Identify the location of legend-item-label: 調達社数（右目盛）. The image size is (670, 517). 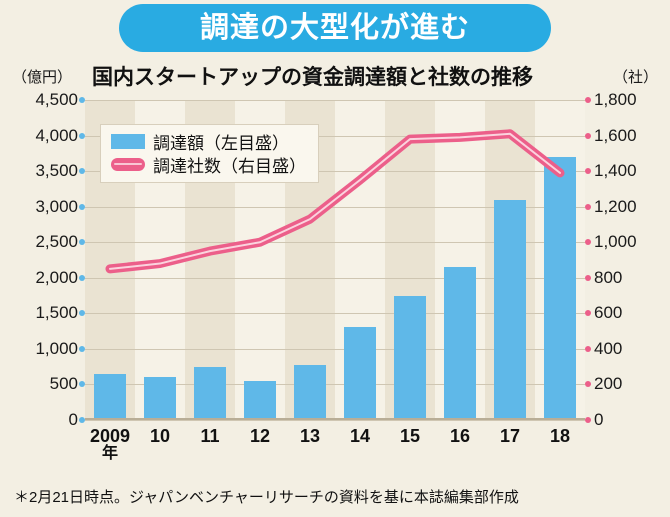
(229, 166).